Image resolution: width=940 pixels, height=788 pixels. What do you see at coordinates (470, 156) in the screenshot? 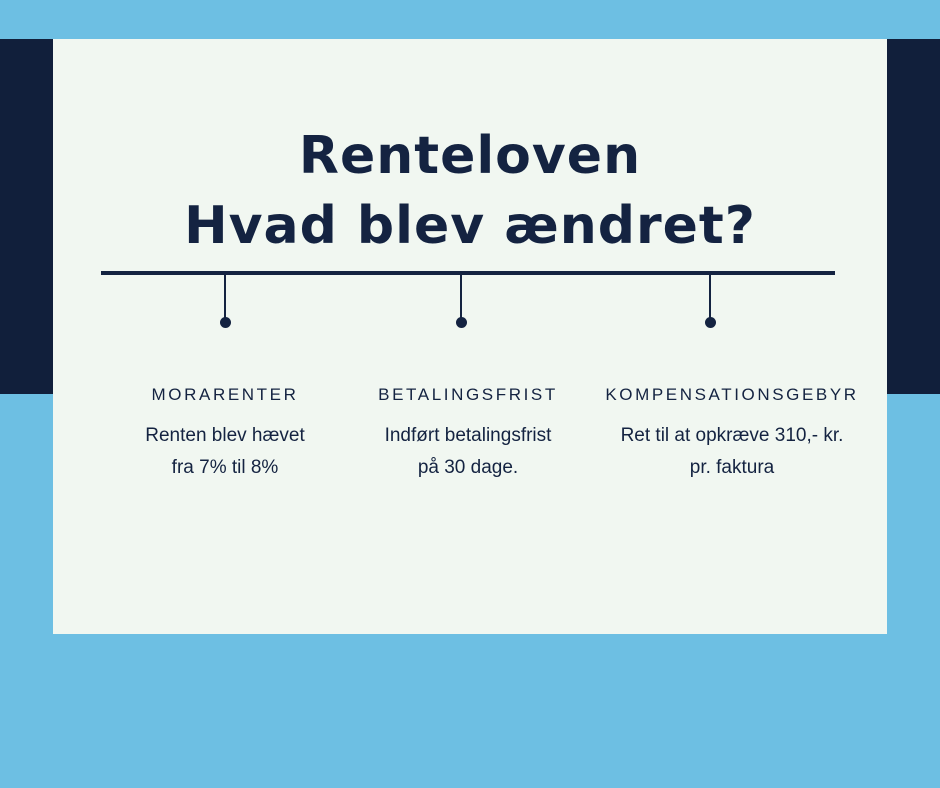
I see `title-line-1: Renteloven` at bounding box center [470, 156].